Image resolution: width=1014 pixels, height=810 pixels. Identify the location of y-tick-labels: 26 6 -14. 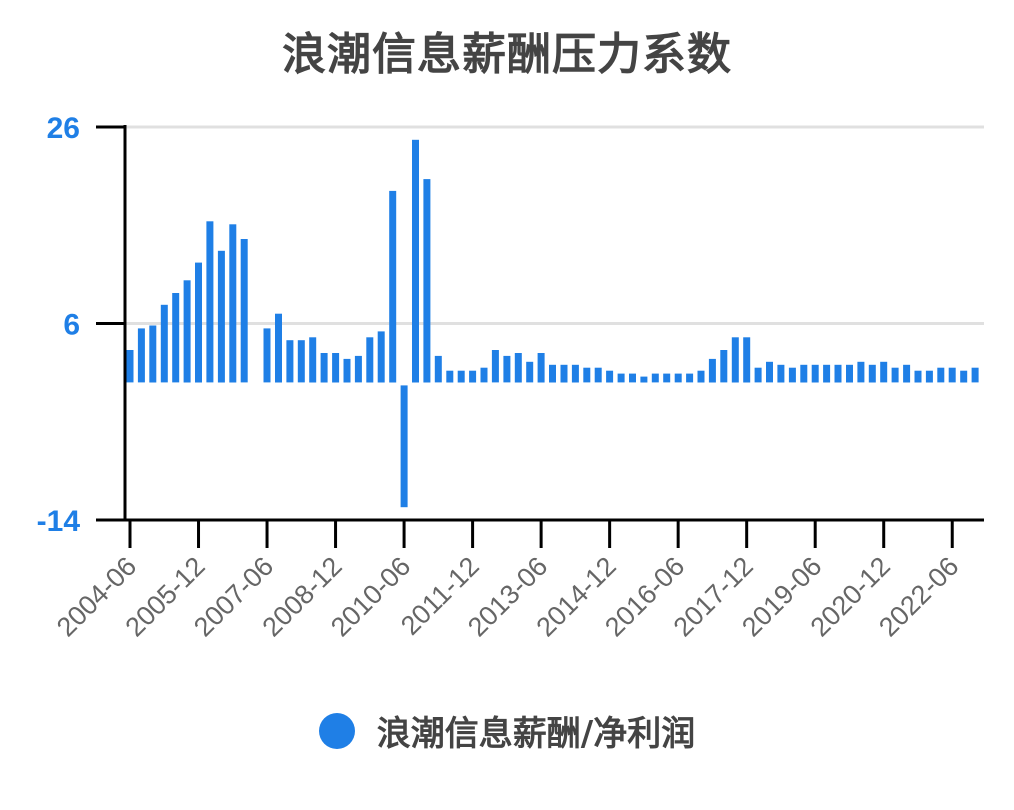
(59, 325).